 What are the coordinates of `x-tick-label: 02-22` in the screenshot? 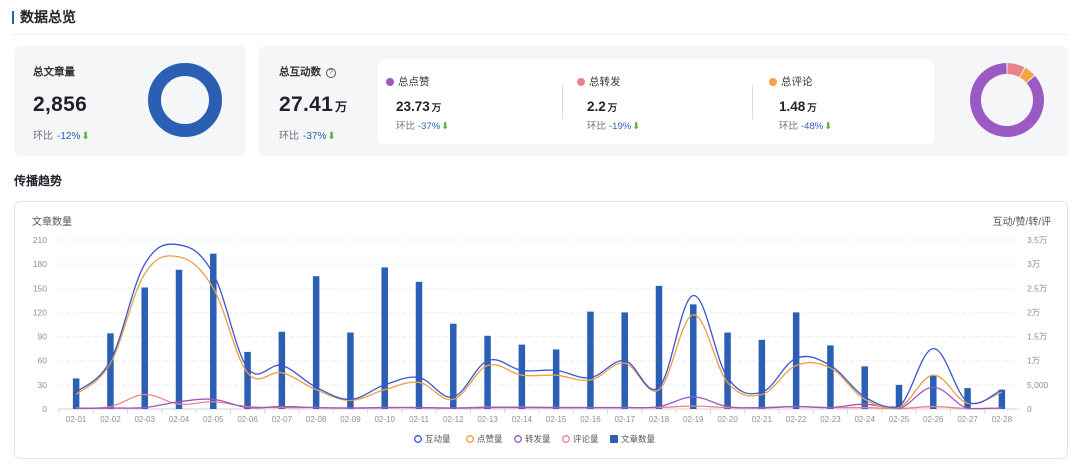 It's located at (796, 419).